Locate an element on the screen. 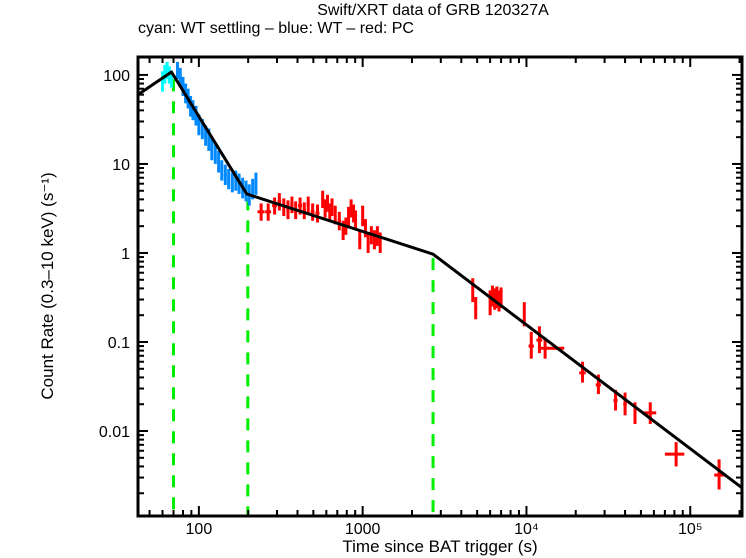 The width and height of the screenshot is (746, 558). x-tick-label: 100 is located at coordinates (199, 529).